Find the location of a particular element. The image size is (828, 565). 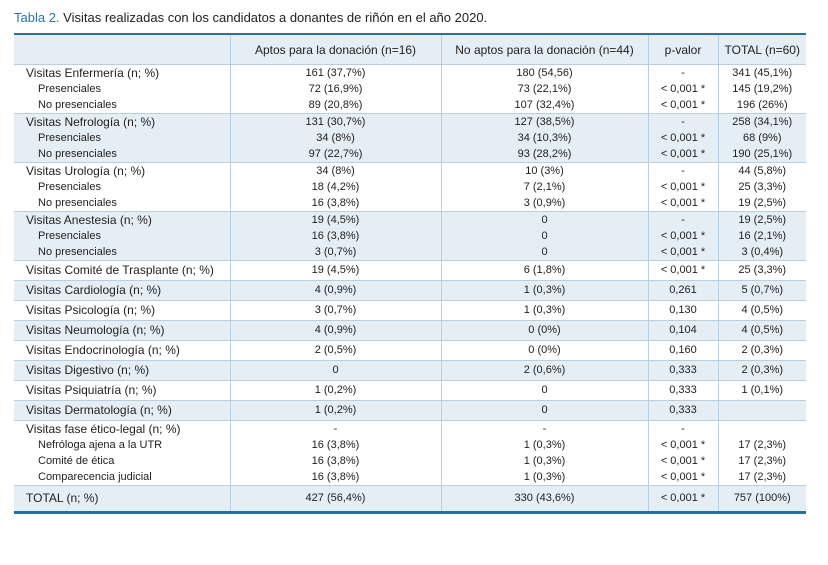

row-label: Visitas Comité de Trasplante (n; %) is located at coordinates (122, 270).